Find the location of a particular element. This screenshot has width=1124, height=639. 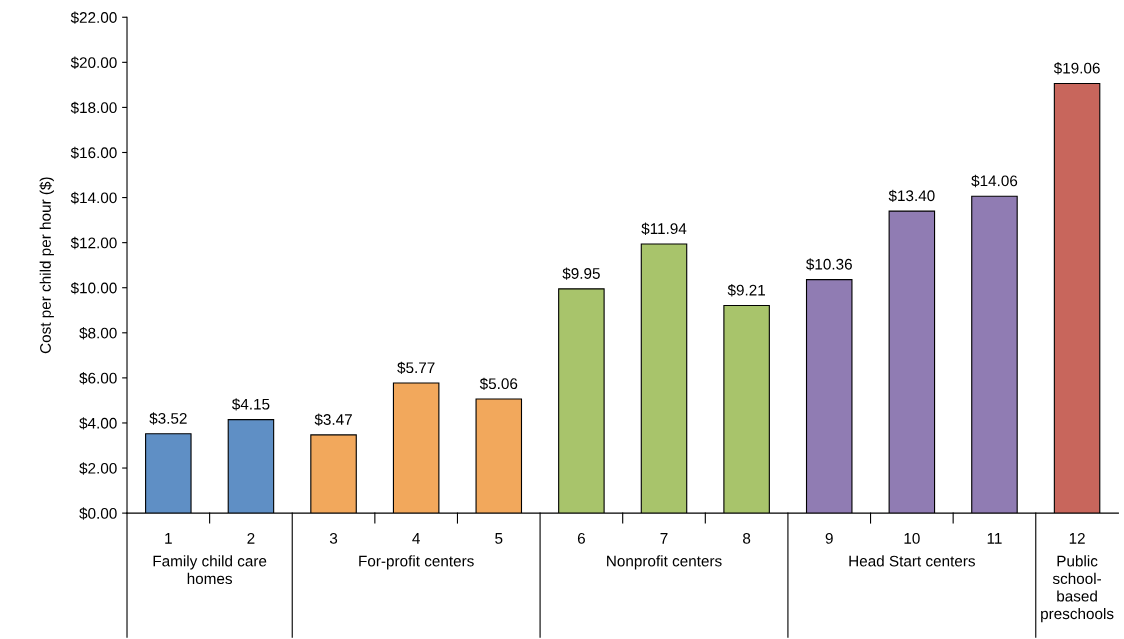

y-tick-label: $6.00 is located at coordinates (98, 378).